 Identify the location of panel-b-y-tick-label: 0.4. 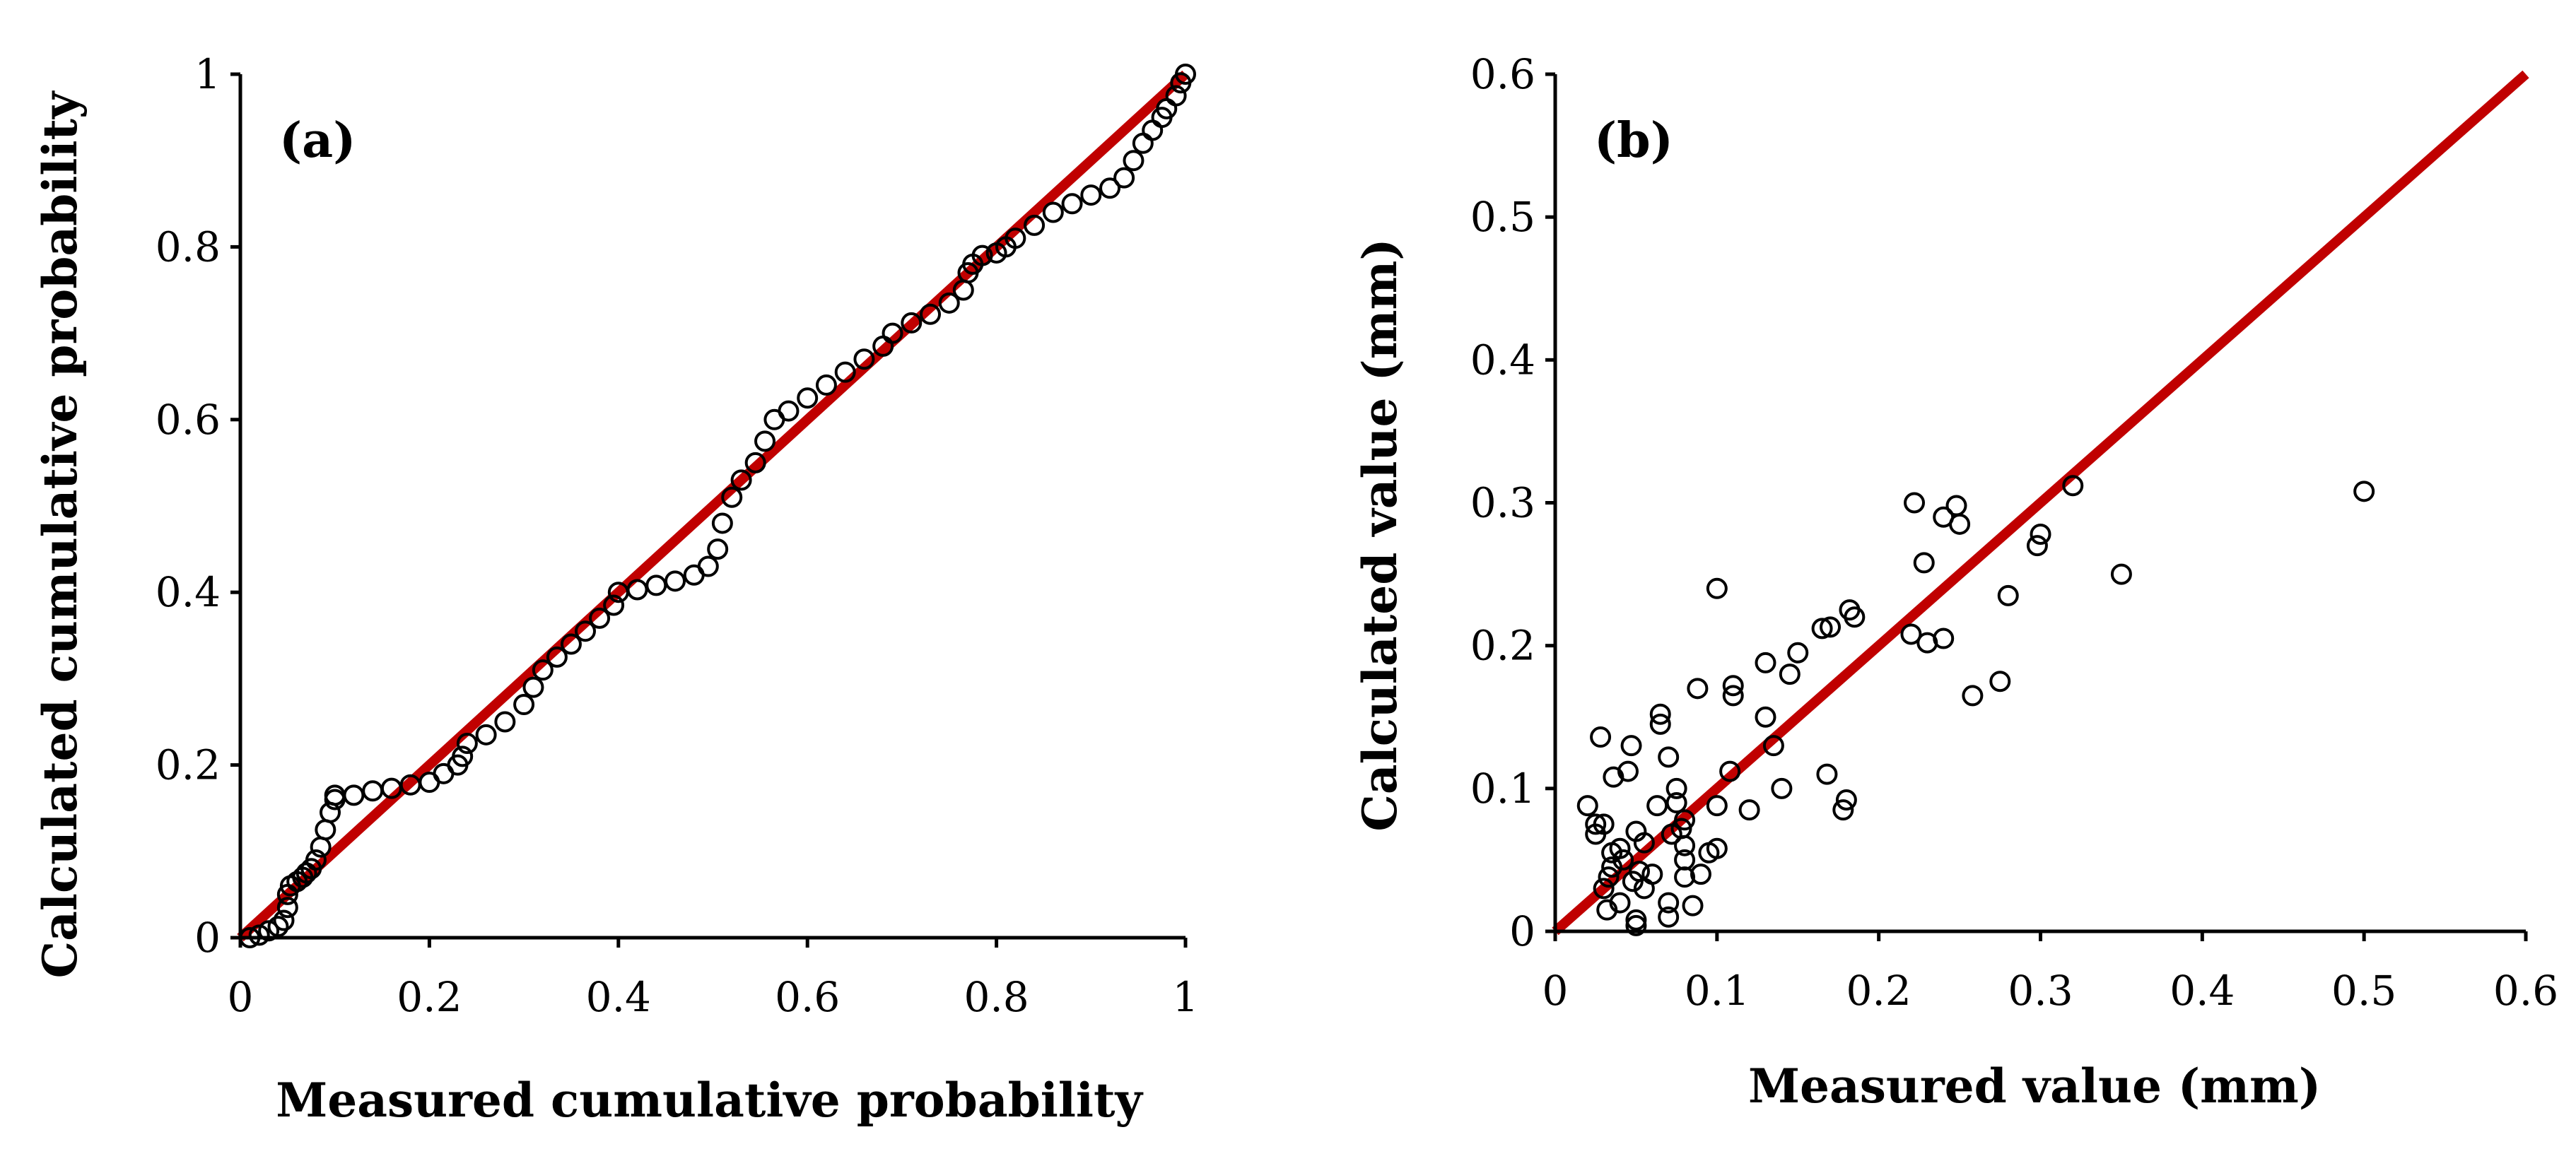
(1502, 360).